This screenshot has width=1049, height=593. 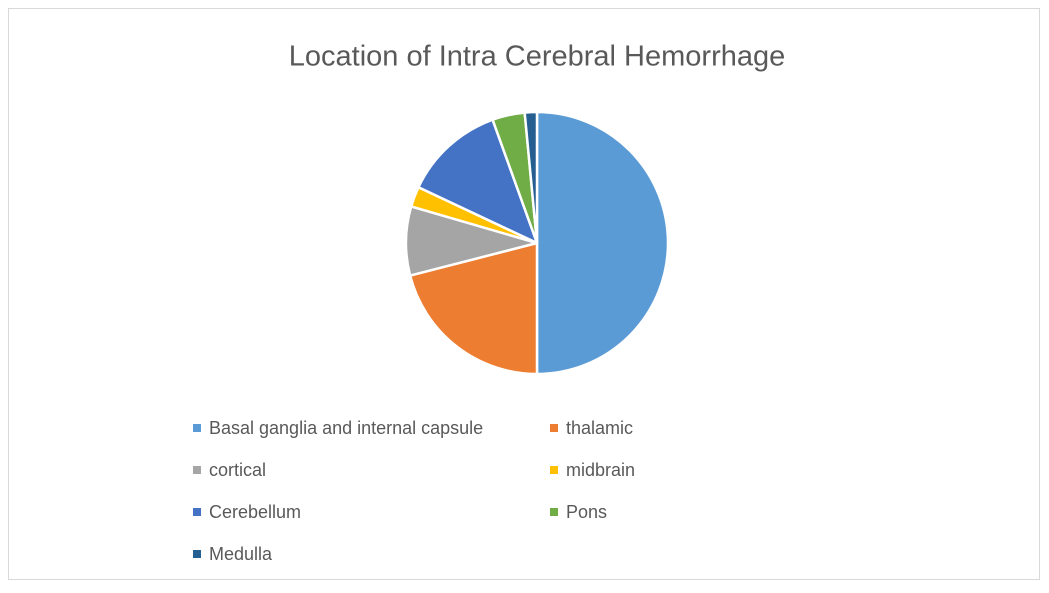 What do you see at coordinates (237, 470) in the screenshot?
I see `legend-label: cortical` at bounding box center [237, 470].